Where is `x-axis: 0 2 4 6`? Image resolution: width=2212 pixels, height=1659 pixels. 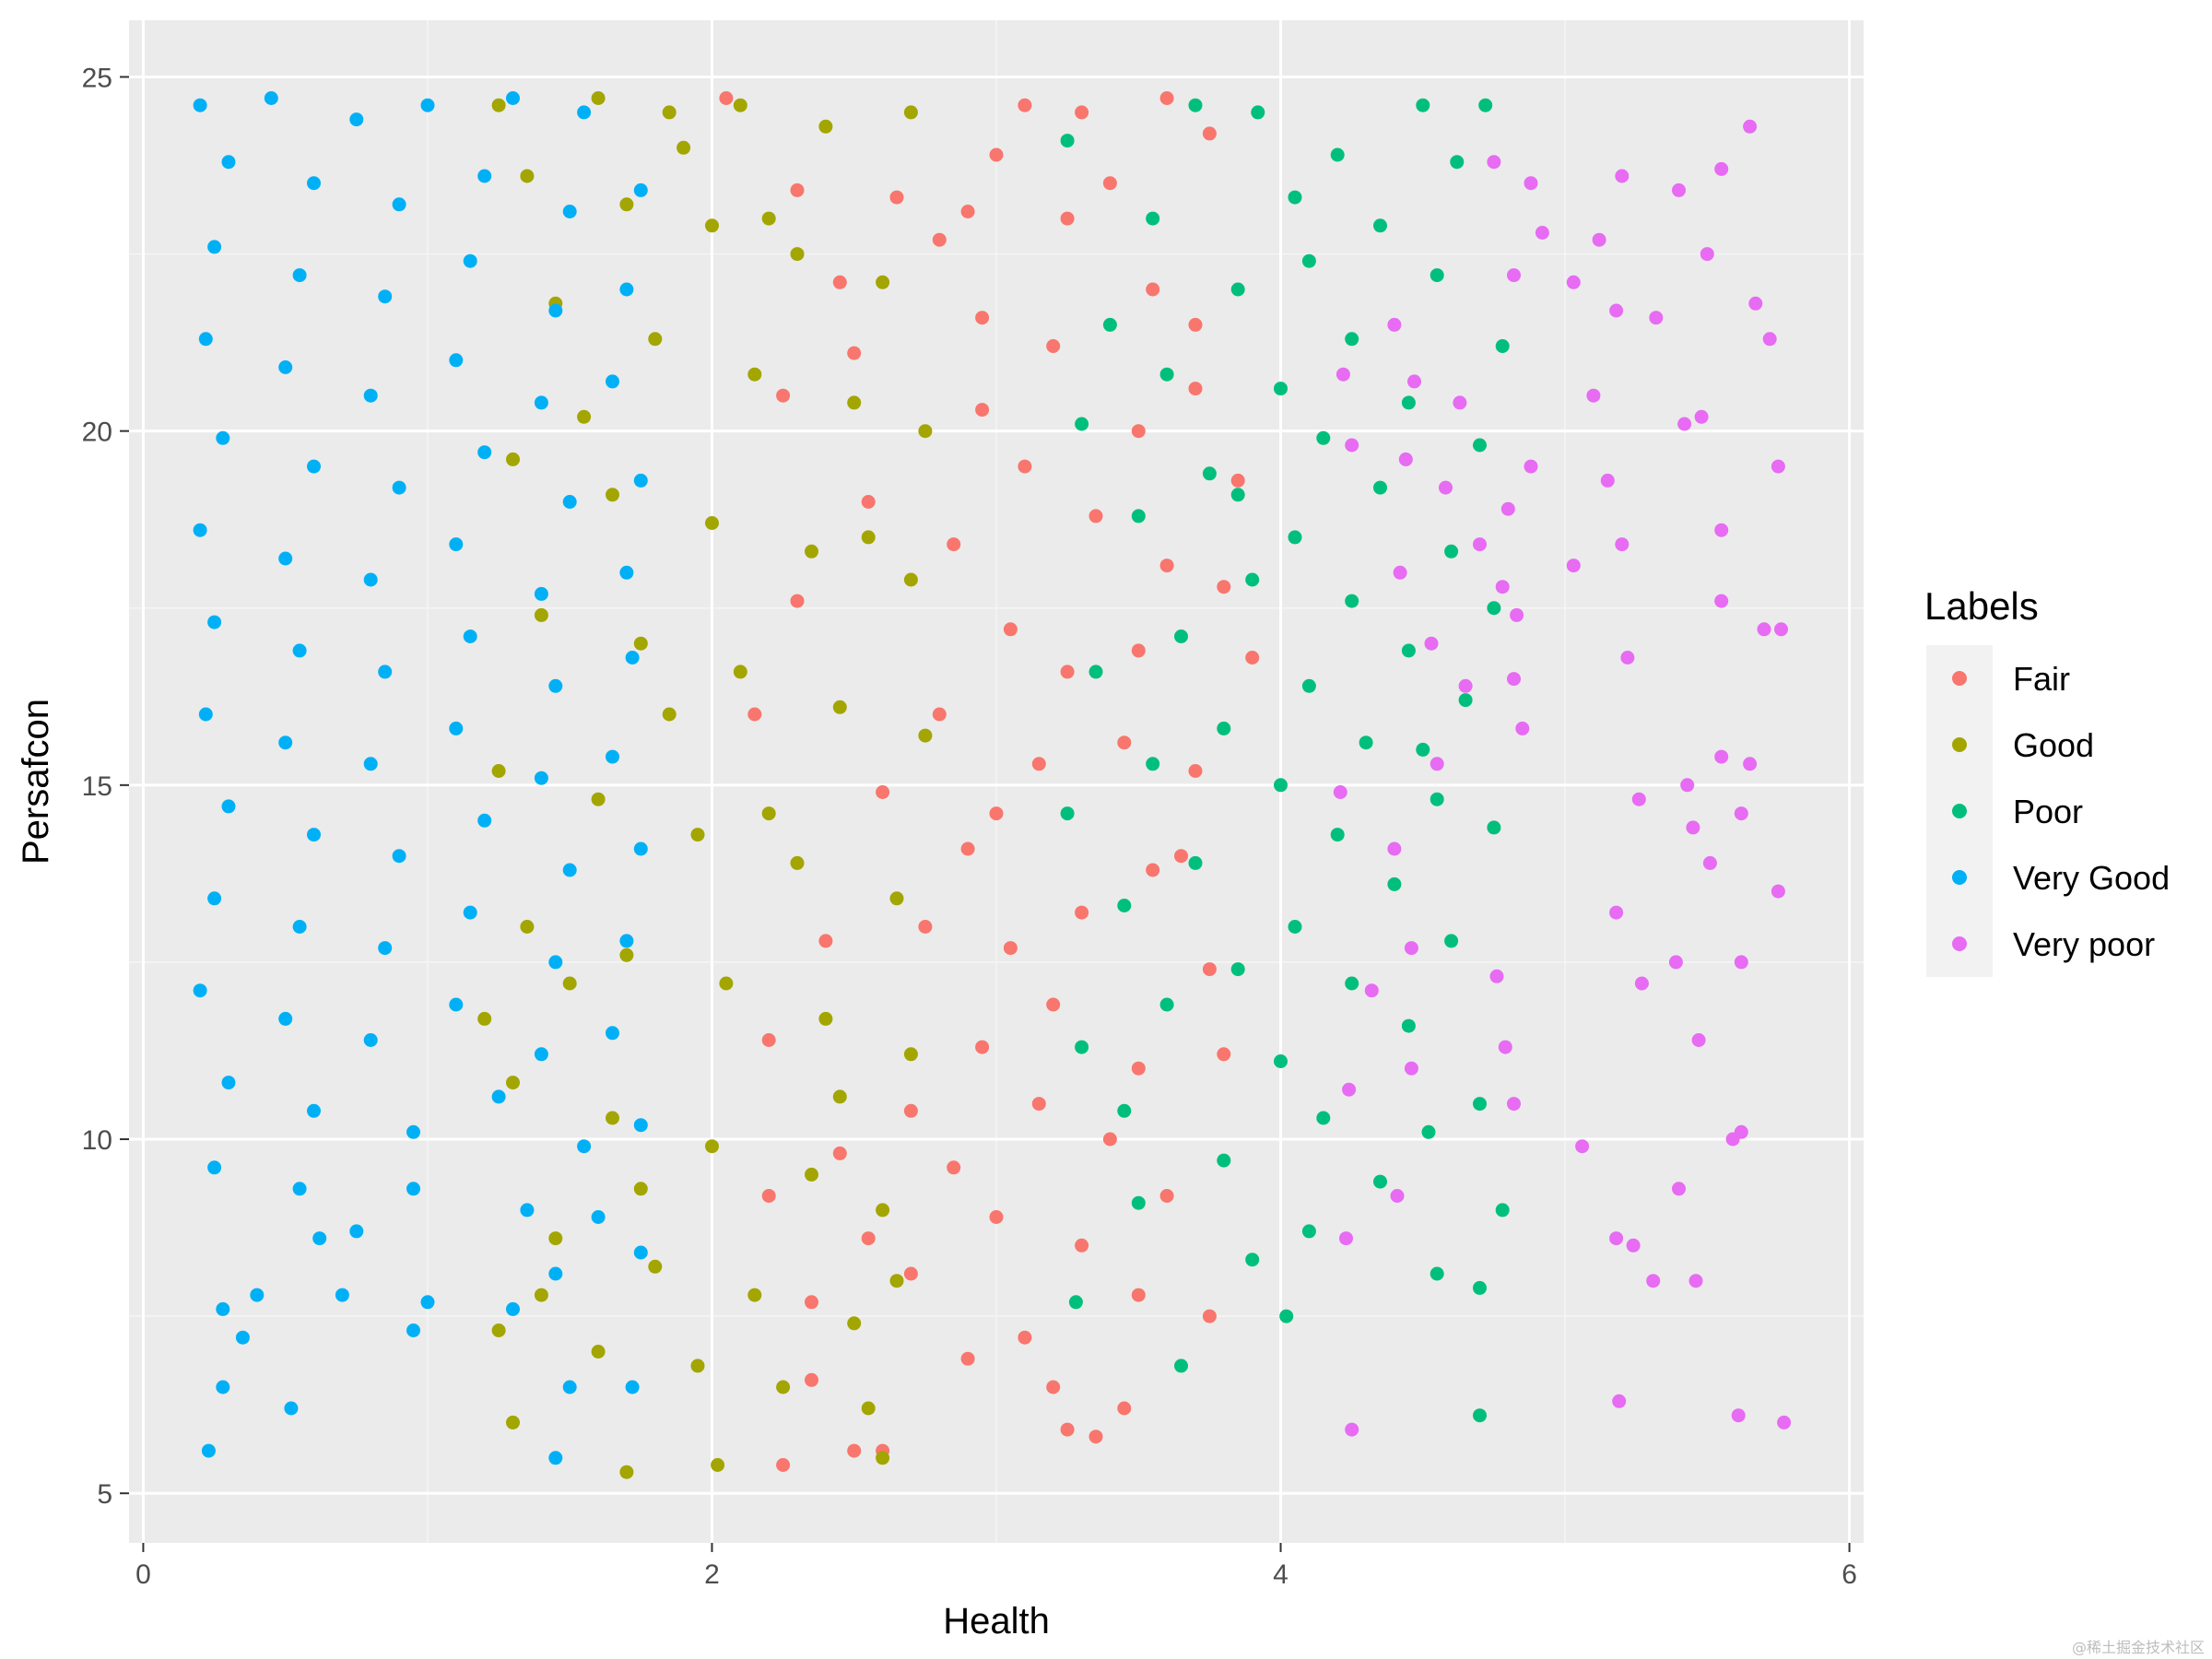
x-axis: 0 2 4 6 is located at coordinates (996, 1566).